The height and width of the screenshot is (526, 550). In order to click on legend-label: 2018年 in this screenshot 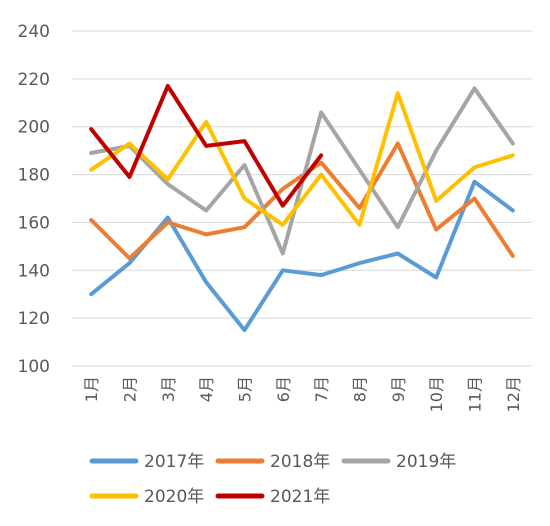, I will do `click(300, 462)`.